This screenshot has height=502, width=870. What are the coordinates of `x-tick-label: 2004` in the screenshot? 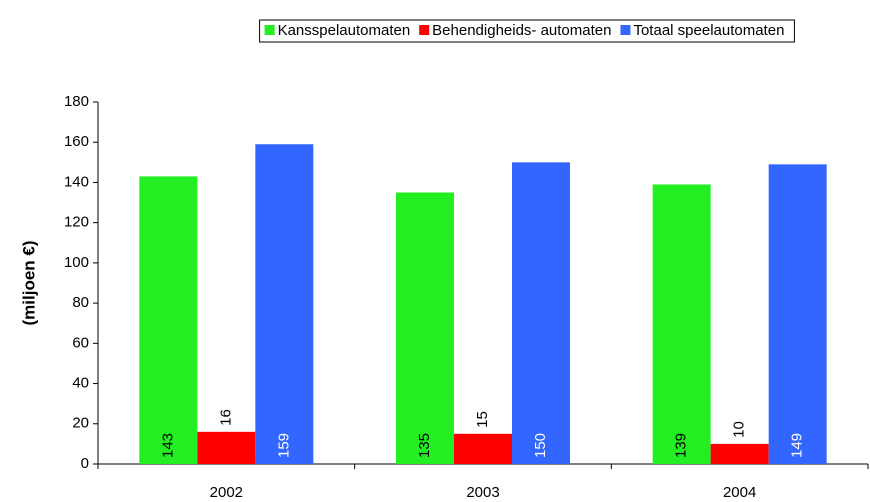 It's located at (739, 492).